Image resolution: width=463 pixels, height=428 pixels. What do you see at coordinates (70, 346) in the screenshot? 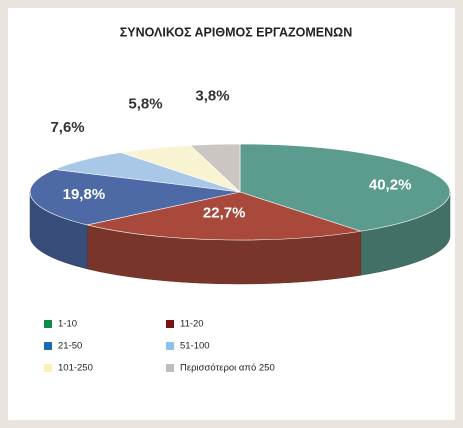
I see `legend-label: 21-50` at bounding box center [70, 346].